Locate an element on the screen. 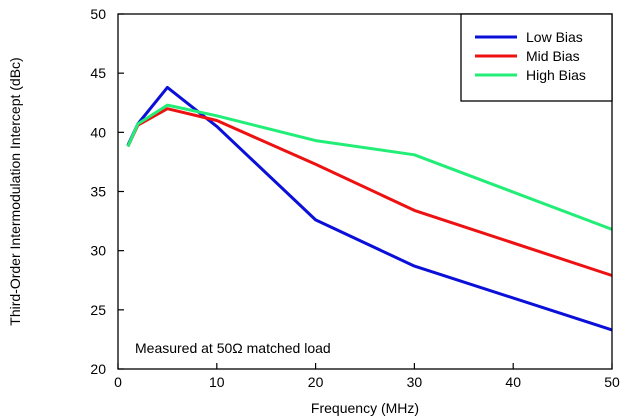 This screenshot has height=419, width=633. annotation-text: Measured at 50Ω matched load is located at coordinates (233, 348).